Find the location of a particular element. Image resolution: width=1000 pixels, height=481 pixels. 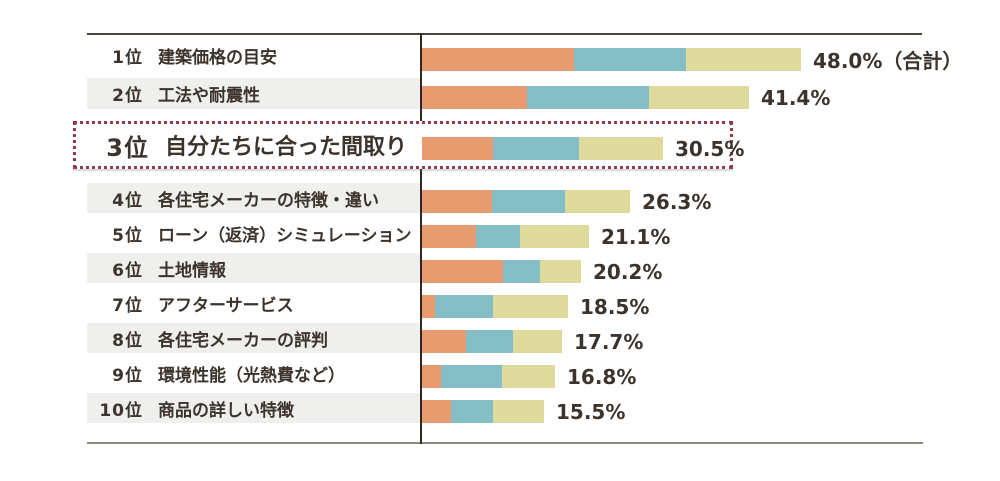

rank-label: 7位 is located at coordinates (127, 305).